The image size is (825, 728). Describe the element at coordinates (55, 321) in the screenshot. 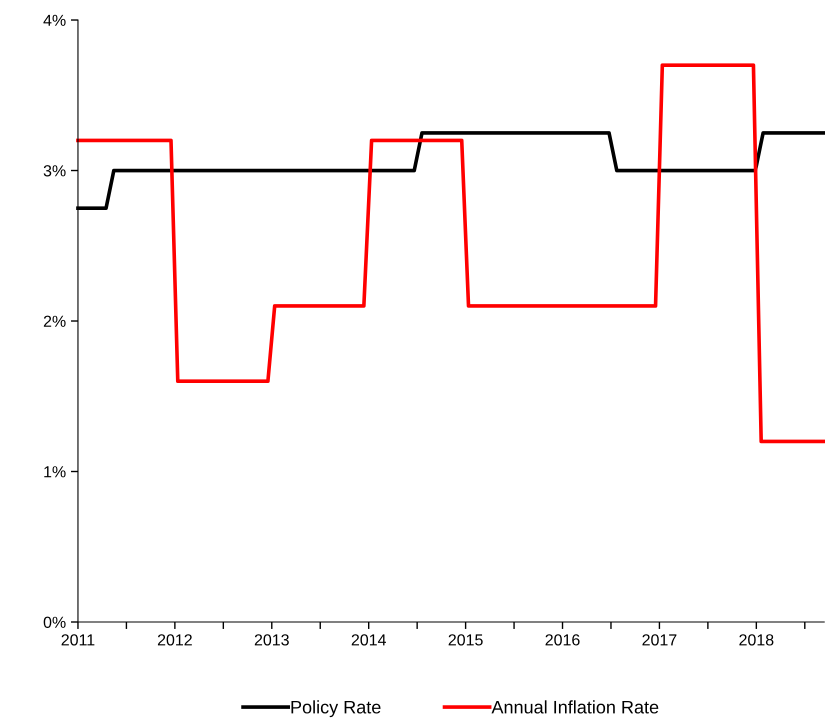

I see `y-tick-label: 2%` at that location.